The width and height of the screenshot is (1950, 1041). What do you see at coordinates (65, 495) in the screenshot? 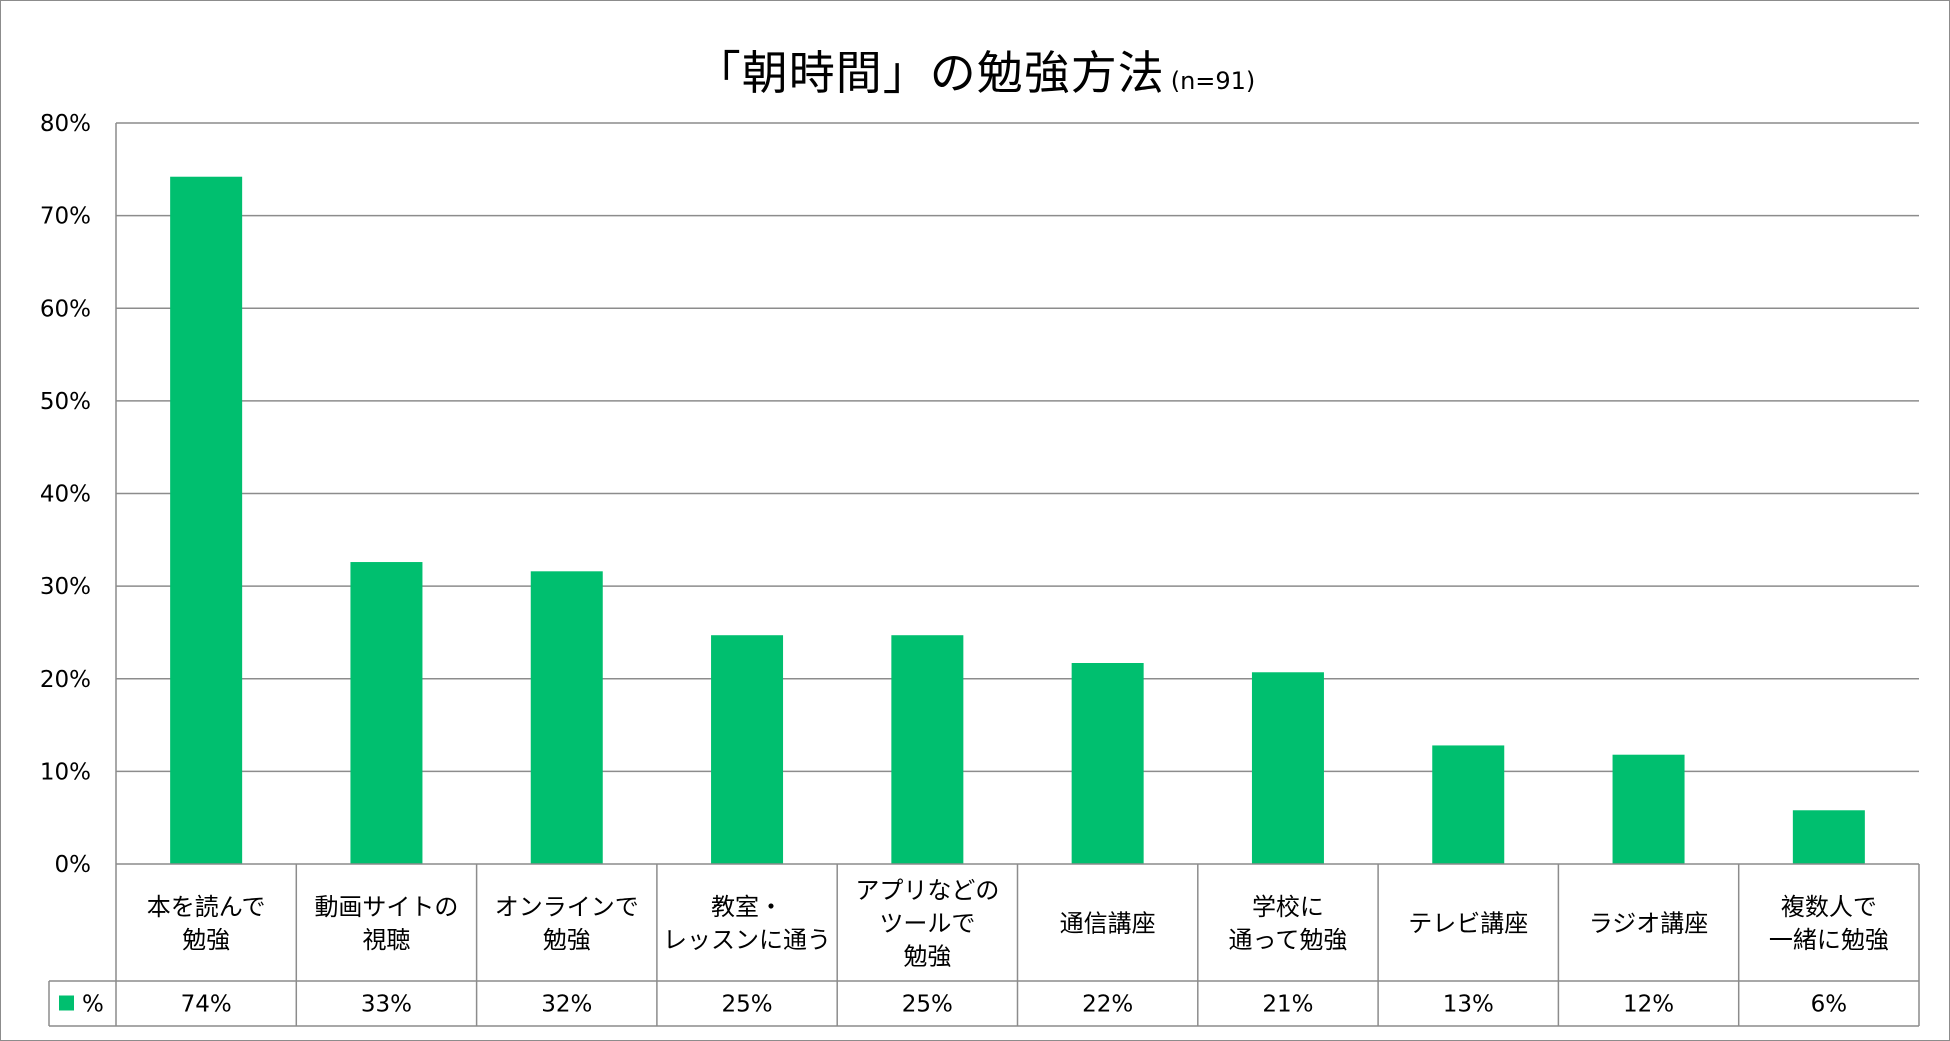
I see `y-tick-label: 40%` at bounding box center [65, 495].